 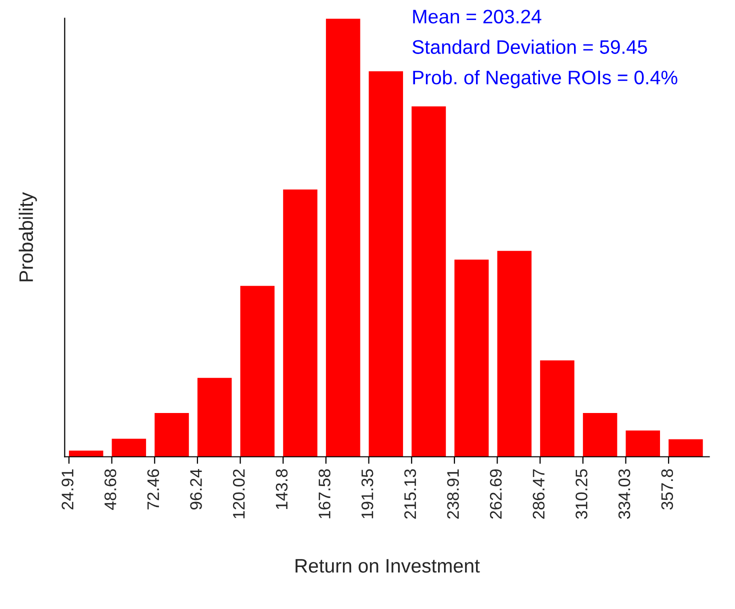 What do you see at coordinates (324, 493) in the screenshot?
I see `x-tick-label: 167.58` at bounding box center [324, 493].